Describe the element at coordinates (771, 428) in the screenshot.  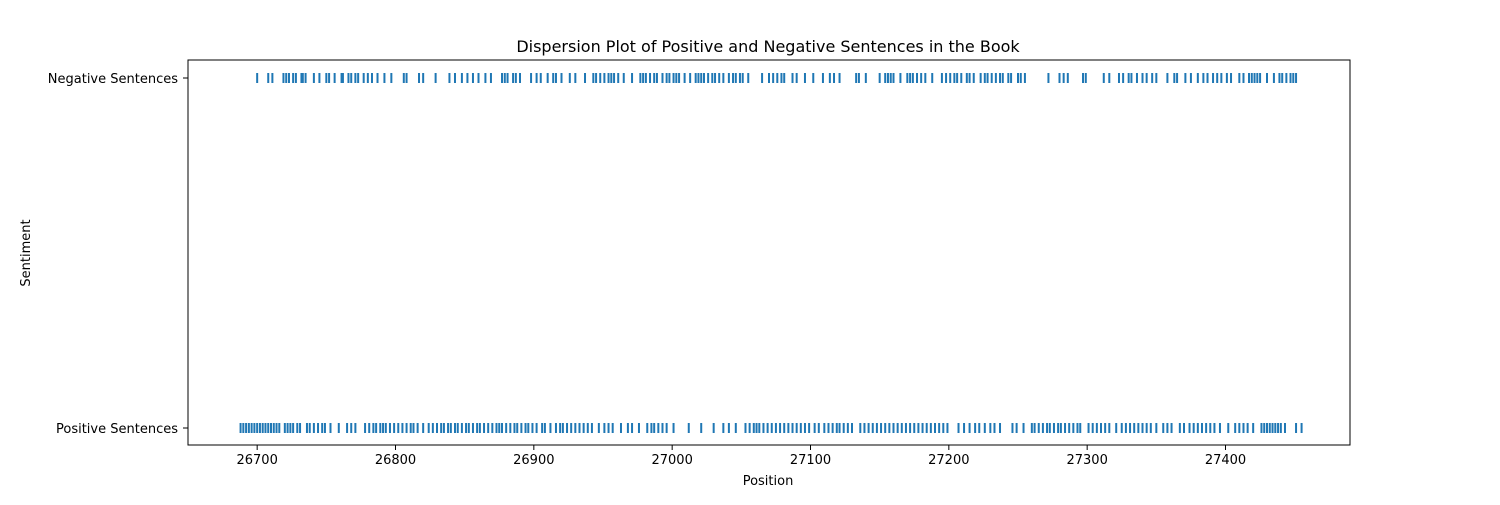
I see `positive-series-marks` at that location.